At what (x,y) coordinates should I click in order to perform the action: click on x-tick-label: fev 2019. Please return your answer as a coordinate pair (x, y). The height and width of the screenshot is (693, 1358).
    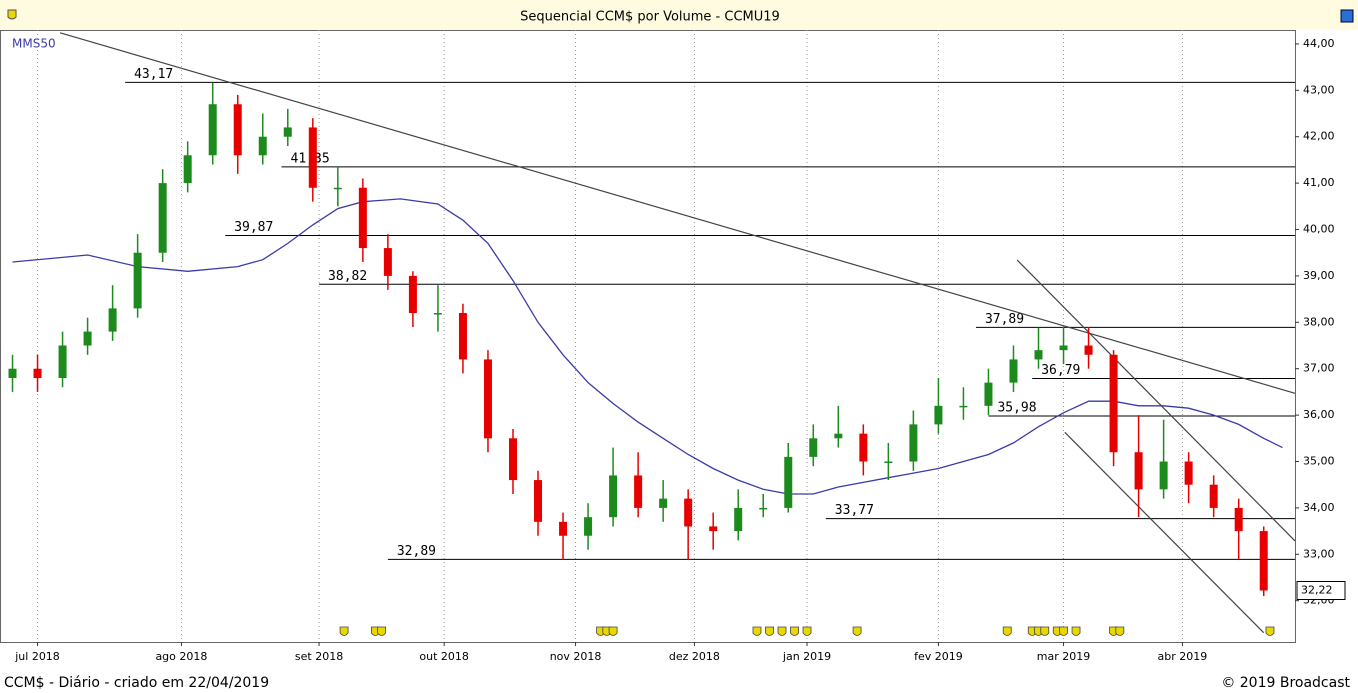
    Looking at the image, I should click on (938, 656).